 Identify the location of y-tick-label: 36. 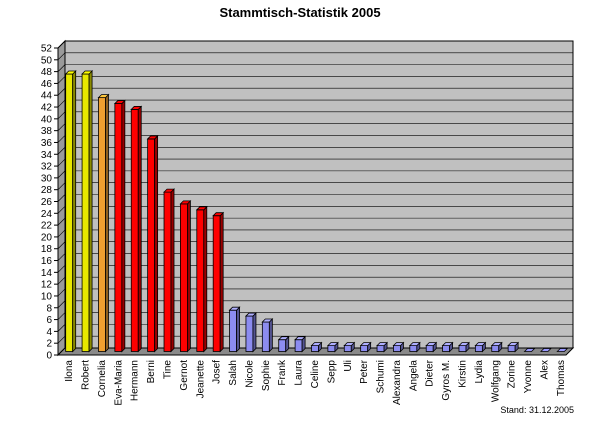
(47, 143).